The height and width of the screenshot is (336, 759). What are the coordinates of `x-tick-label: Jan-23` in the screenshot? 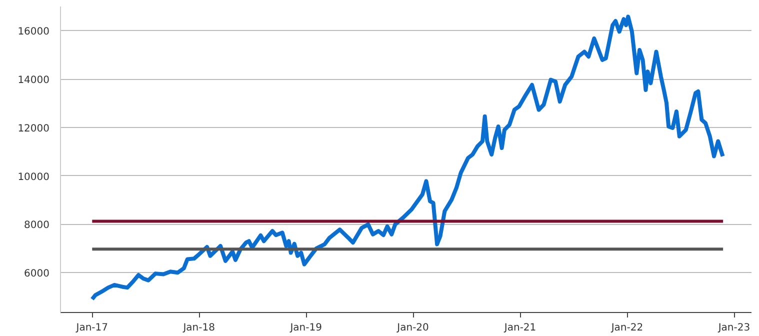 It's located at (733, 328).